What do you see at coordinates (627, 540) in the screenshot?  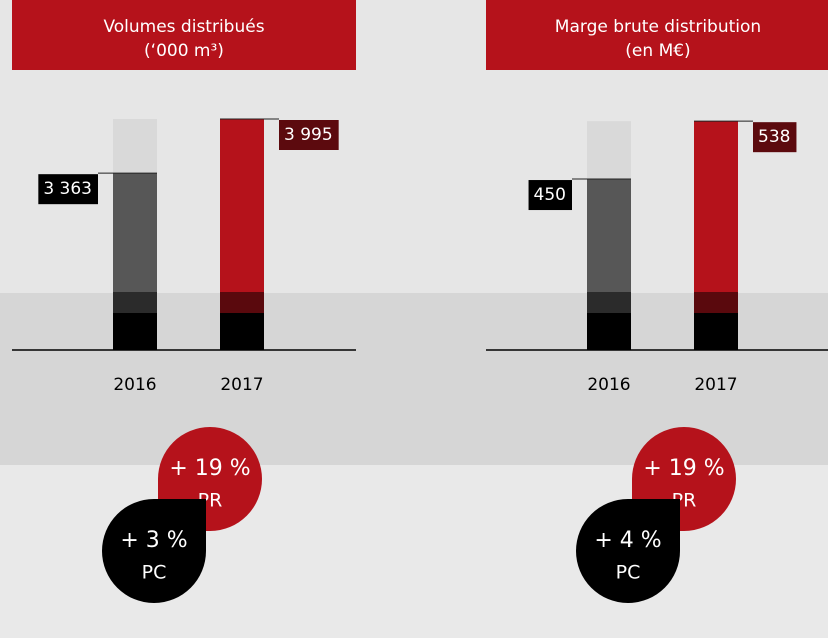 I see `badge-value: + 4 %` at bounding box center [627, 540].